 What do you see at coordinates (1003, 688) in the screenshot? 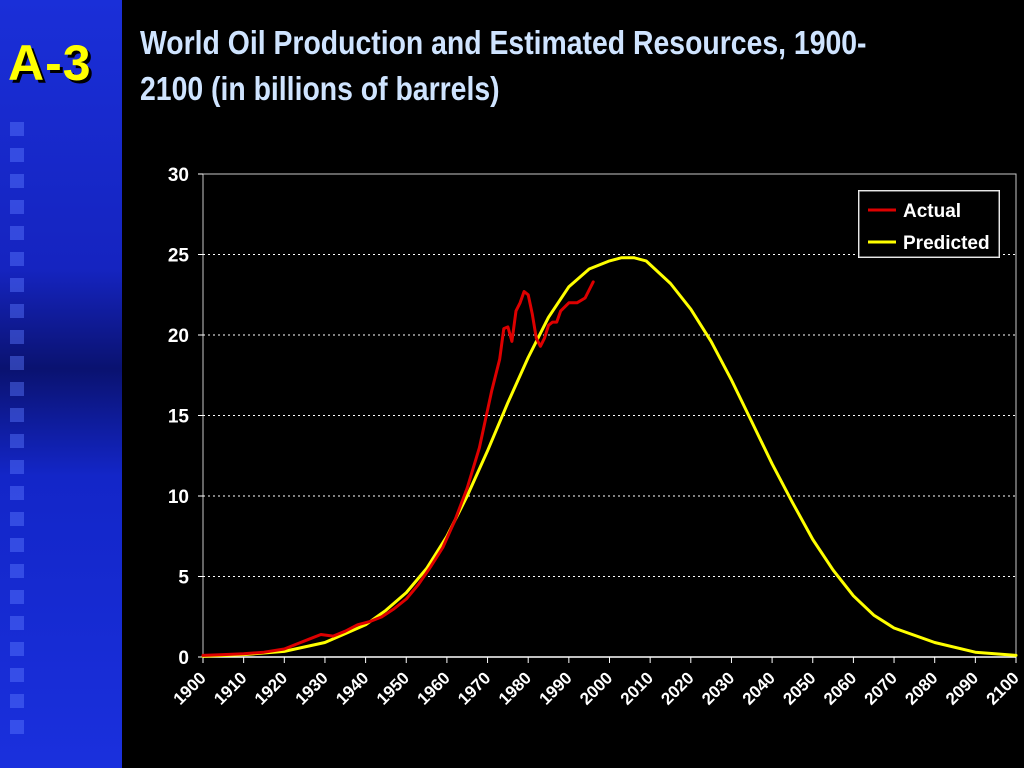
I see `x-tick-label: 2100` at bounding box center [1003, 688].